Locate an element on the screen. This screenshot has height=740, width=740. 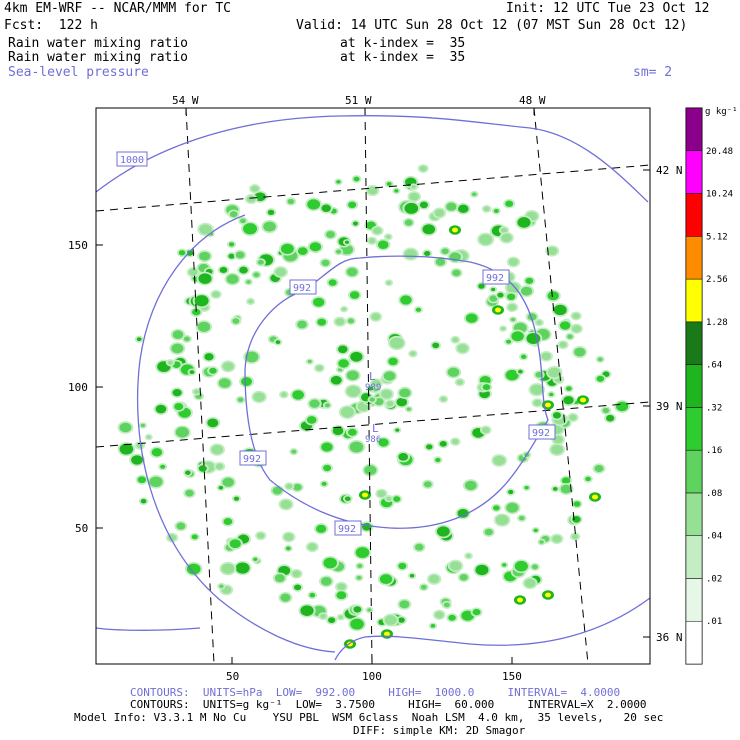
y-tick-label: 50 is located at coordinates (81, 528).